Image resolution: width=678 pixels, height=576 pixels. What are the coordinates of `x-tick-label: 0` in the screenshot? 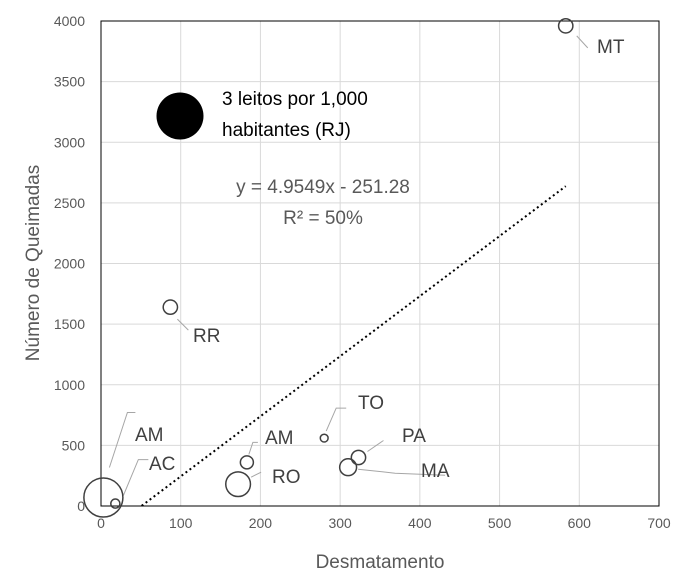 It's located at (101, 523).